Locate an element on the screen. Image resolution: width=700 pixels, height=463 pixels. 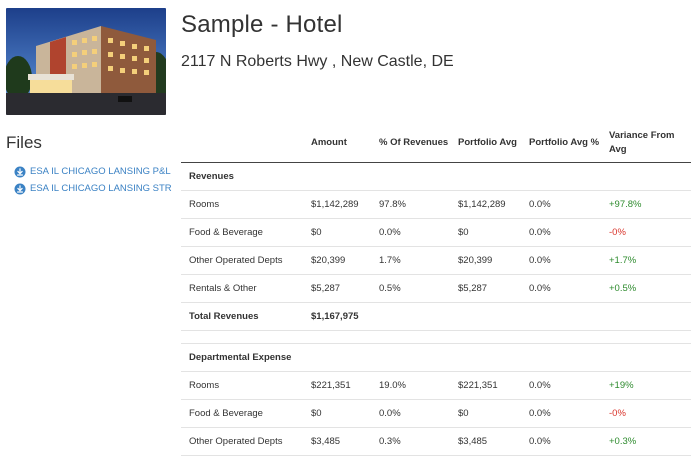
row-pct-revenues: 97.8% is located at coordinates (418, 204).